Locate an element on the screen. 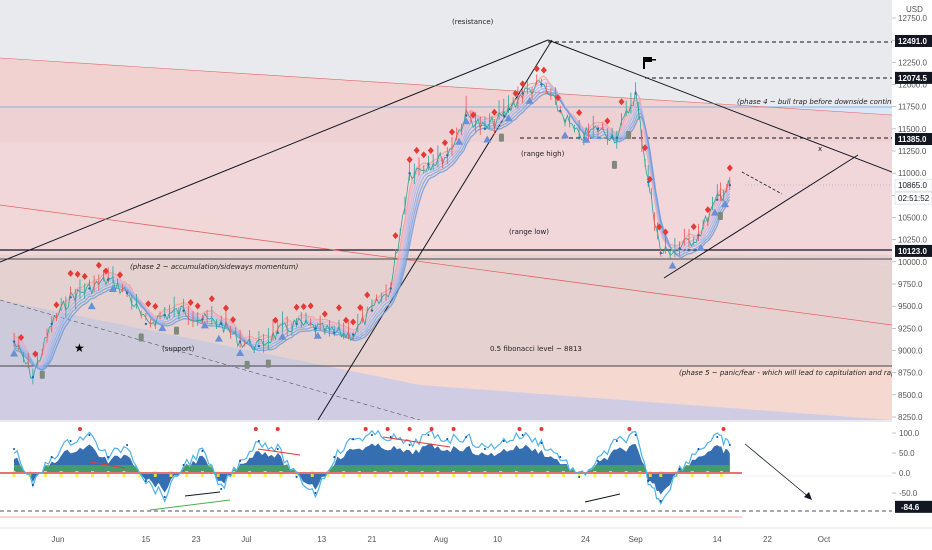 The image size is (932, 550). osc-line is located at coordinates (372, 467).